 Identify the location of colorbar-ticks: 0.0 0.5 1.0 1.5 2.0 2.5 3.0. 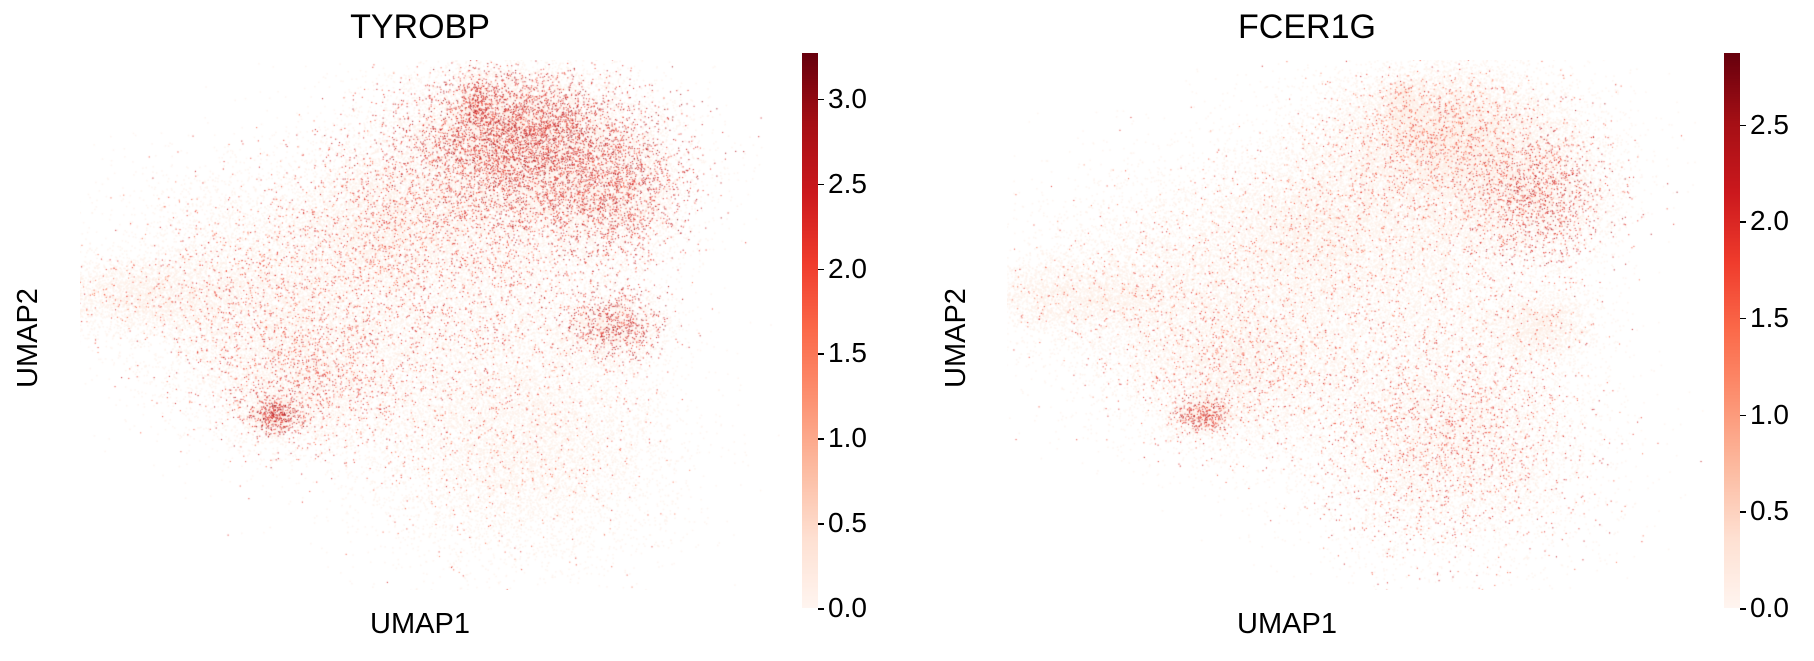
(863, 338).